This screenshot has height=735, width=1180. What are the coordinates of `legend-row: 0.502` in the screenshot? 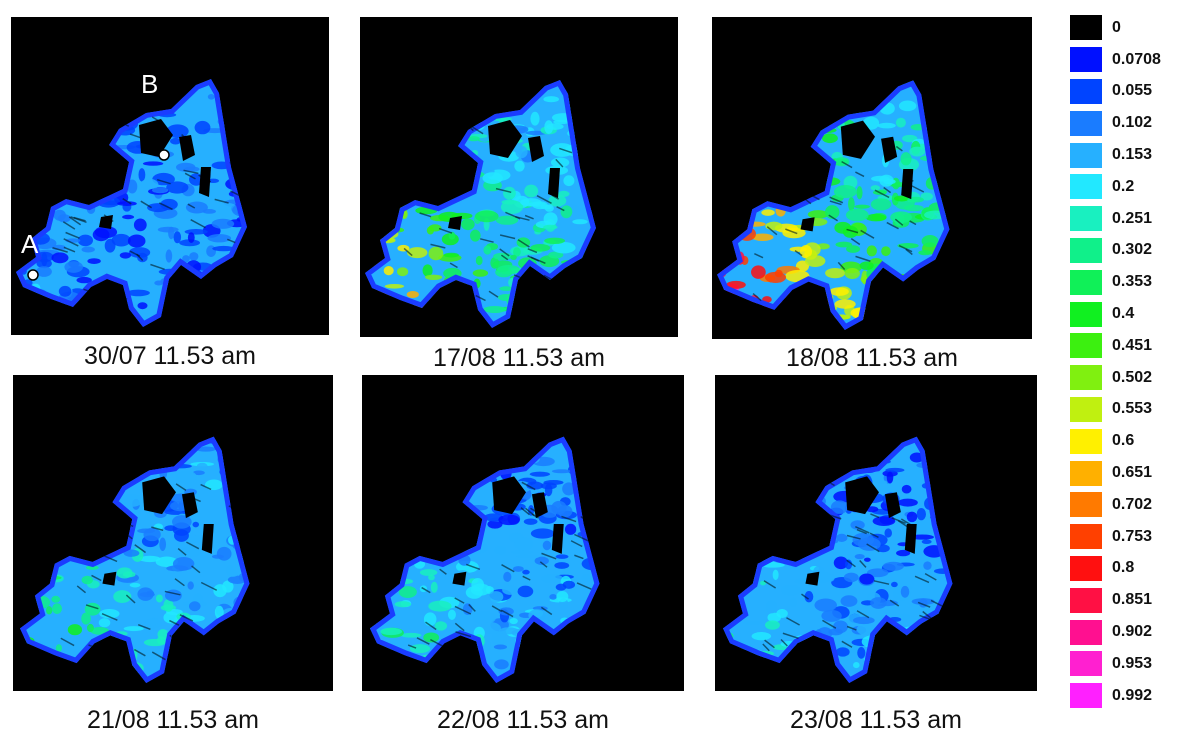 It's located at (1122, 378).